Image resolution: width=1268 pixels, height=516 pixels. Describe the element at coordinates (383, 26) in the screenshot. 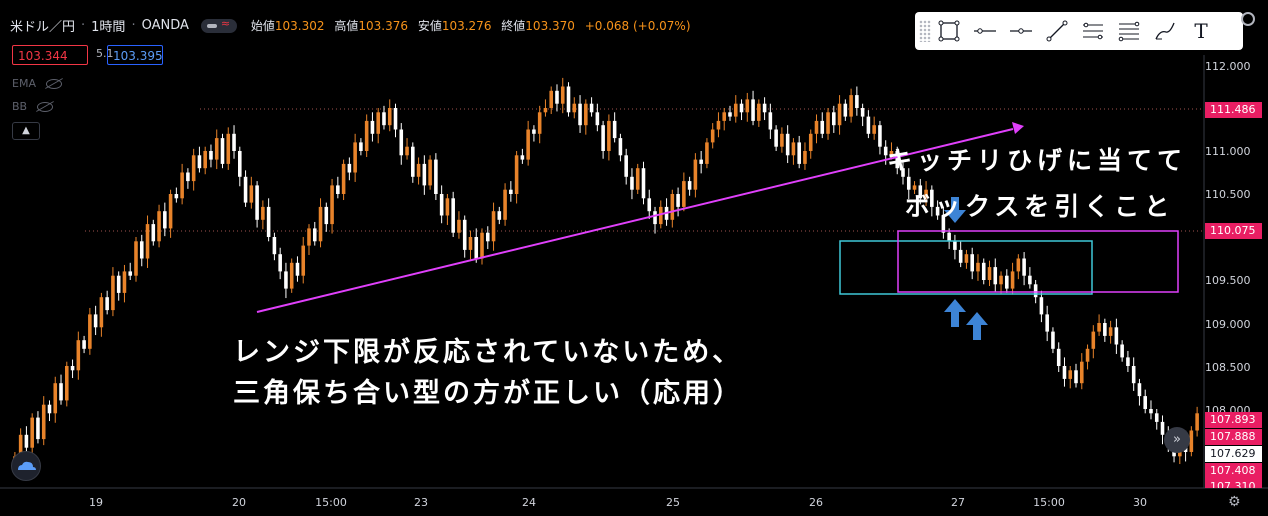

I see `ohlc-high-value: 103.376` at that location.